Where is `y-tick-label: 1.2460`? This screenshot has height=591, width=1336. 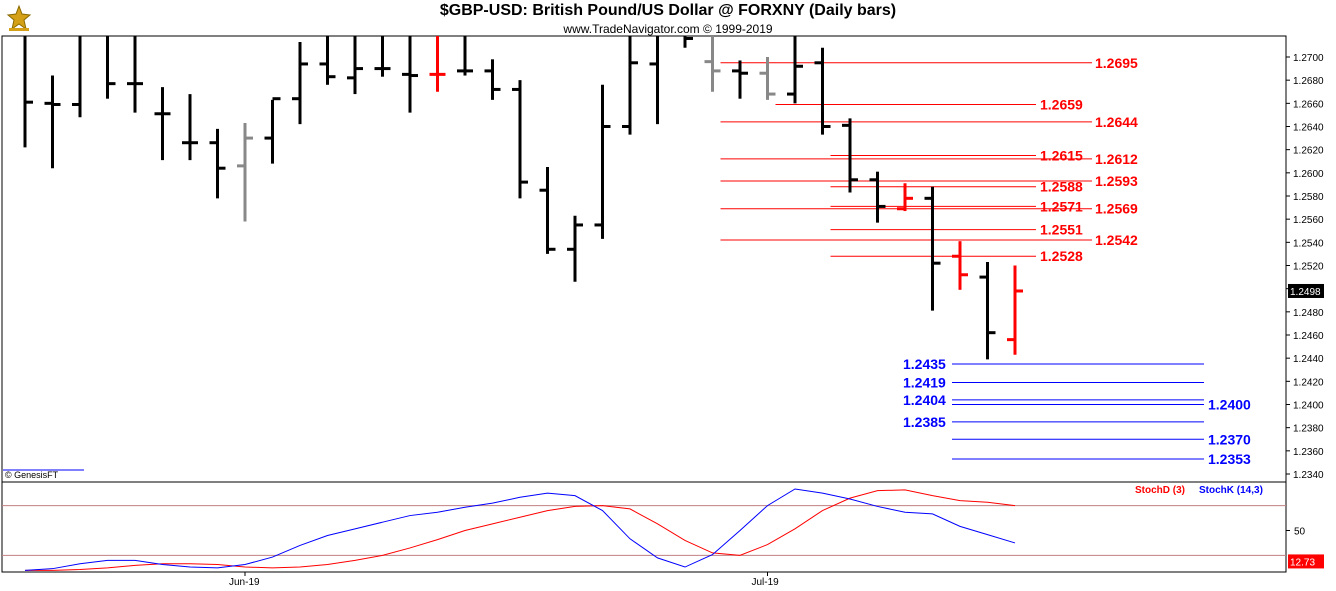
y-tick-label: 1.2460 is located at coordinates (1308, 336).